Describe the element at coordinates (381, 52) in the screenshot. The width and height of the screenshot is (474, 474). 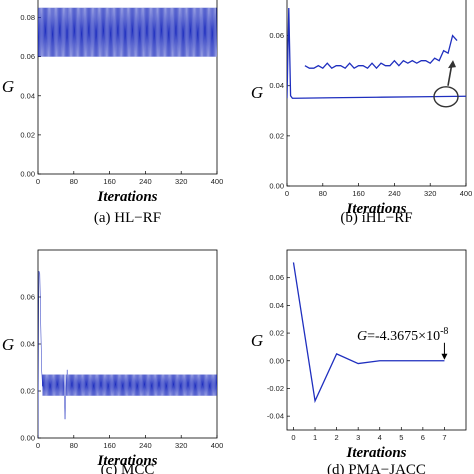
I see `inset-zoom-line` at that location.